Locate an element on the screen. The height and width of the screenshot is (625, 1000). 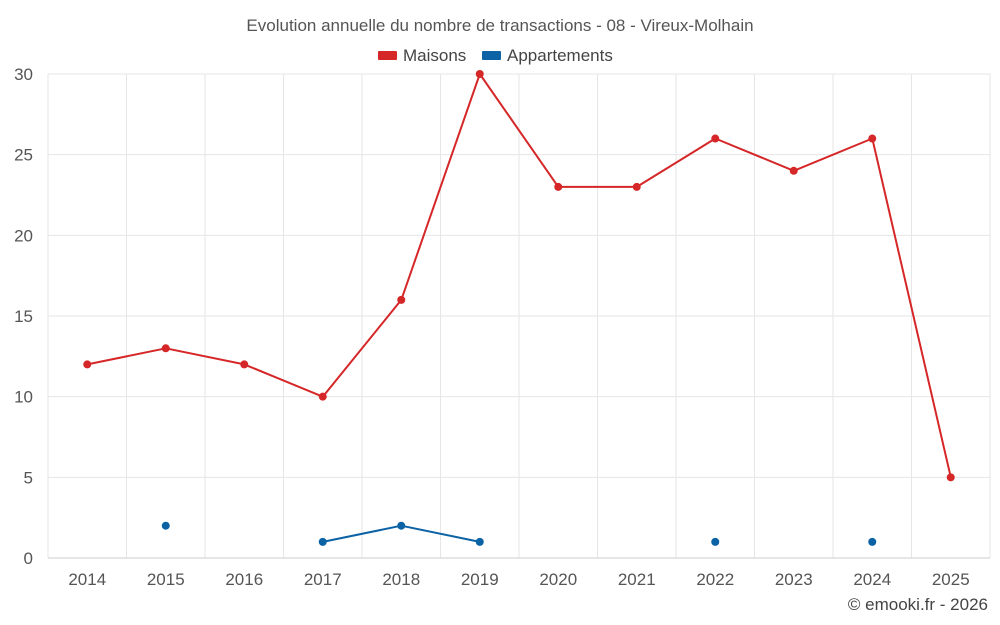
credit-text: © emooki.fr - 2026 is located at coordinates (918, 604).